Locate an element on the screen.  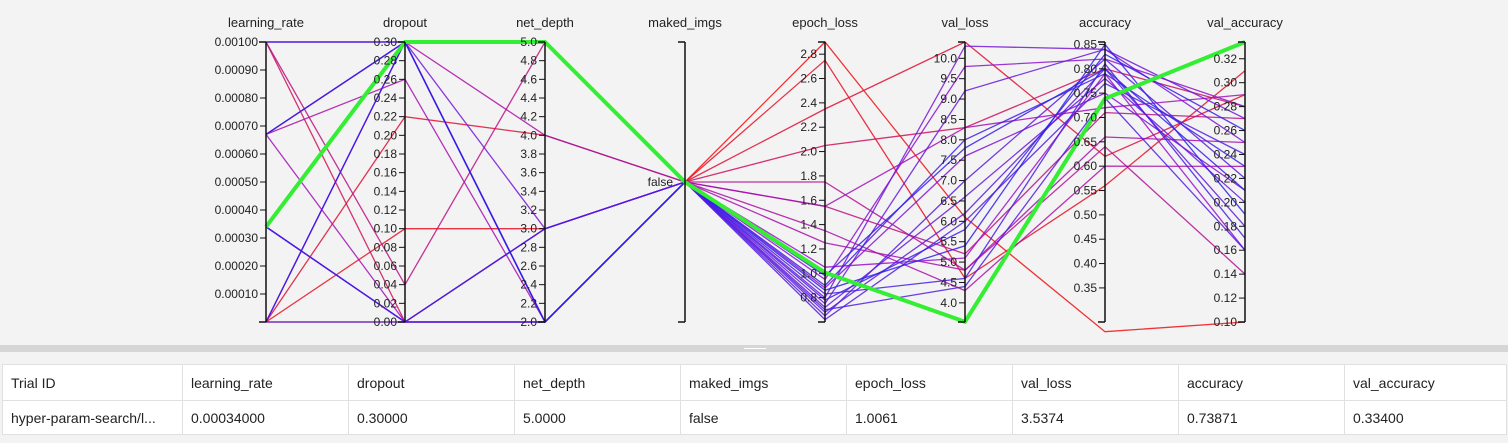
column-header-accuracy: accuracy is located at coordinates (1261, 382).